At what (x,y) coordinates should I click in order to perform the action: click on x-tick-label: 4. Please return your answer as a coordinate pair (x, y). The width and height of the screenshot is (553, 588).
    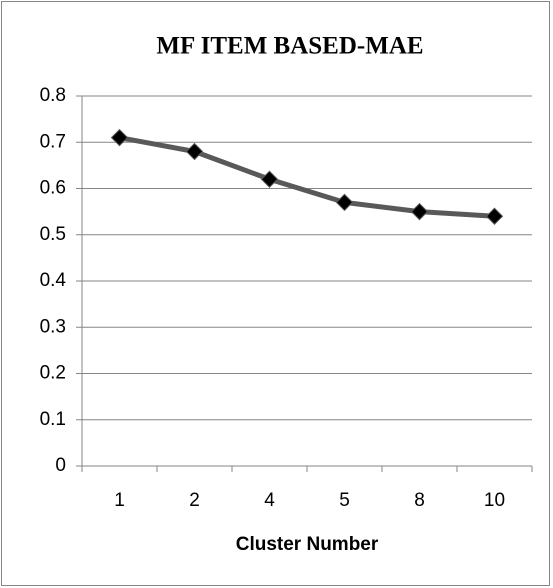
    Looking at the image, I should click on (269, 500).